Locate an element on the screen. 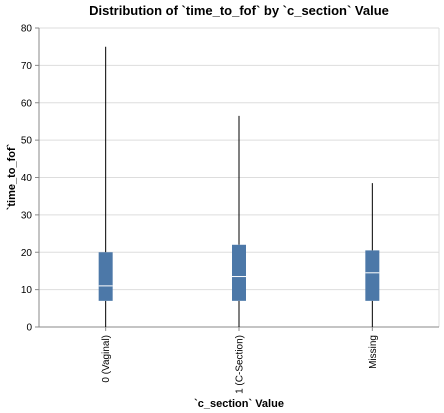 The width and height of the screenshot is (444, 413). x-tick-label: 0 (Vaginal) is located at coordinates (106, 359).